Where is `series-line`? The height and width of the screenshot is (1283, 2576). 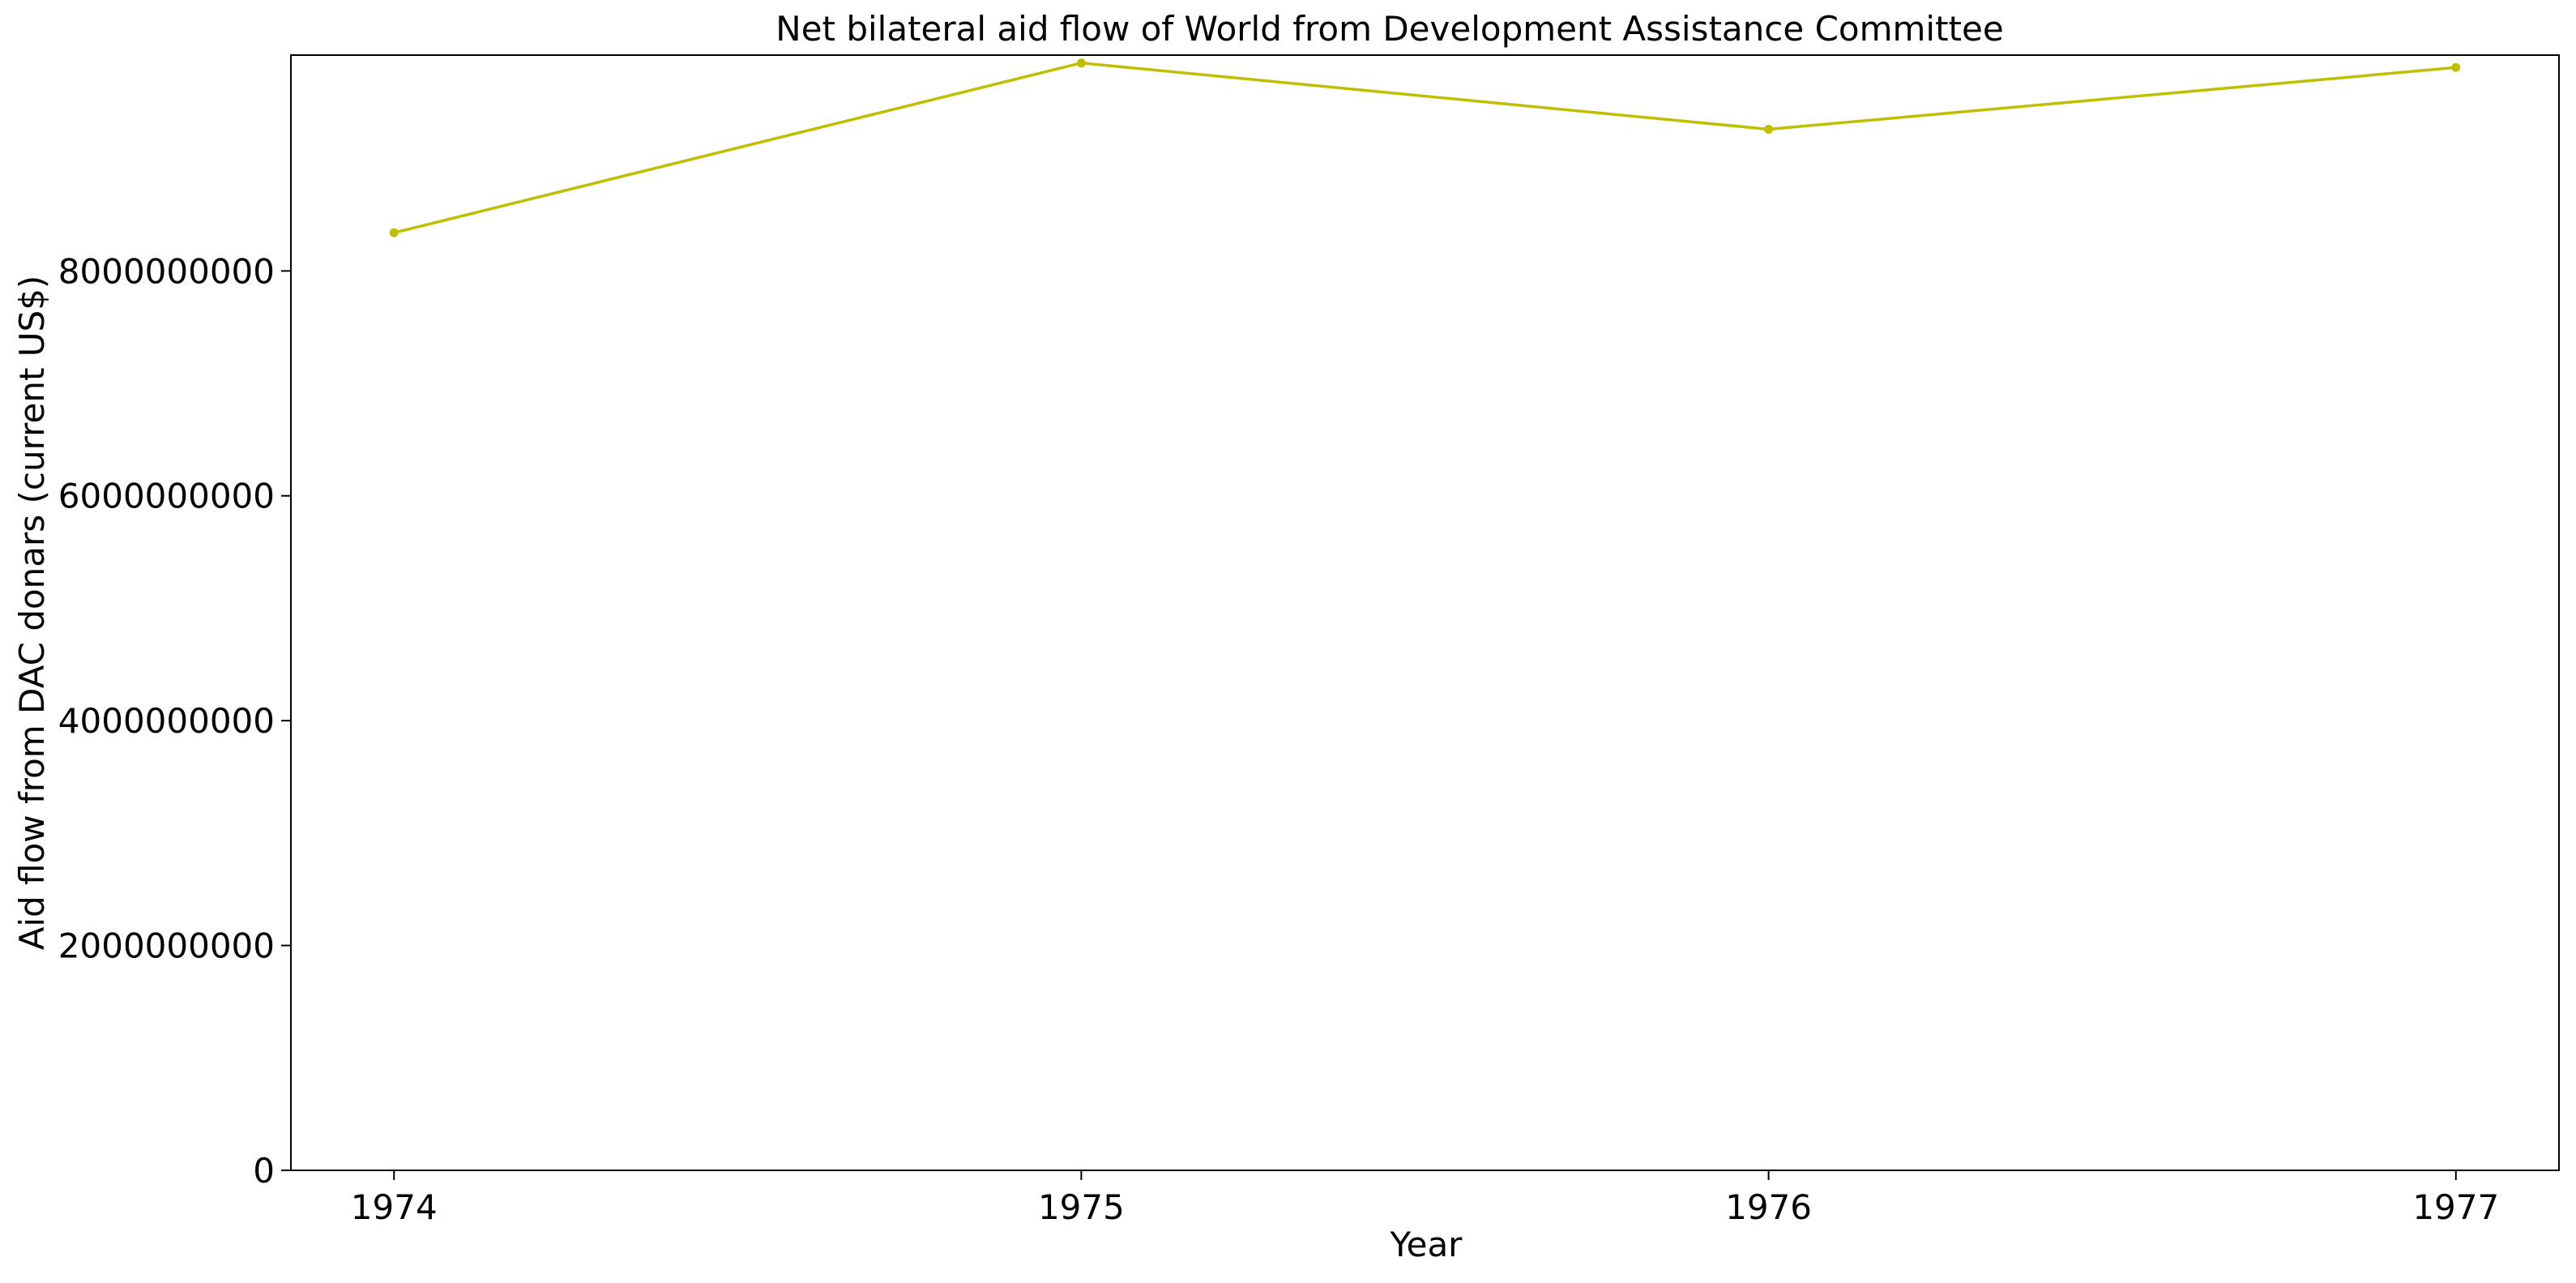 series-line is located at coordinates (1424, 147).